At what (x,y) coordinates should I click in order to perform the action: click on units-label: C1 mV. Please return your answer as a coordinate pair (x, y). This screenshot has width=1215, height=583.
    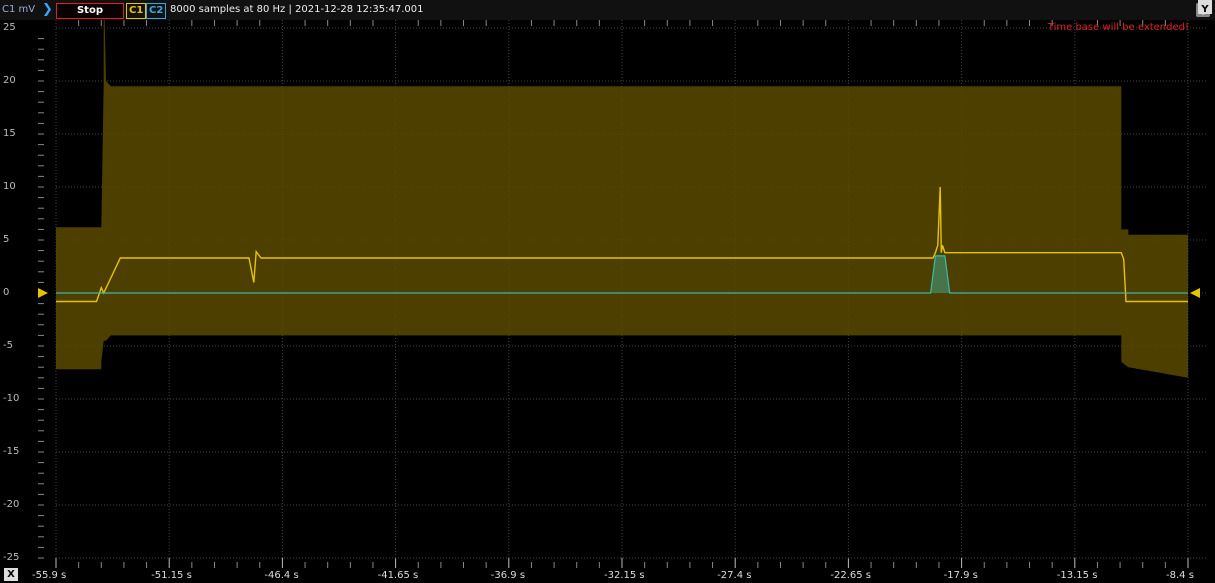
    Looking at the image, I should click on (19, 9).